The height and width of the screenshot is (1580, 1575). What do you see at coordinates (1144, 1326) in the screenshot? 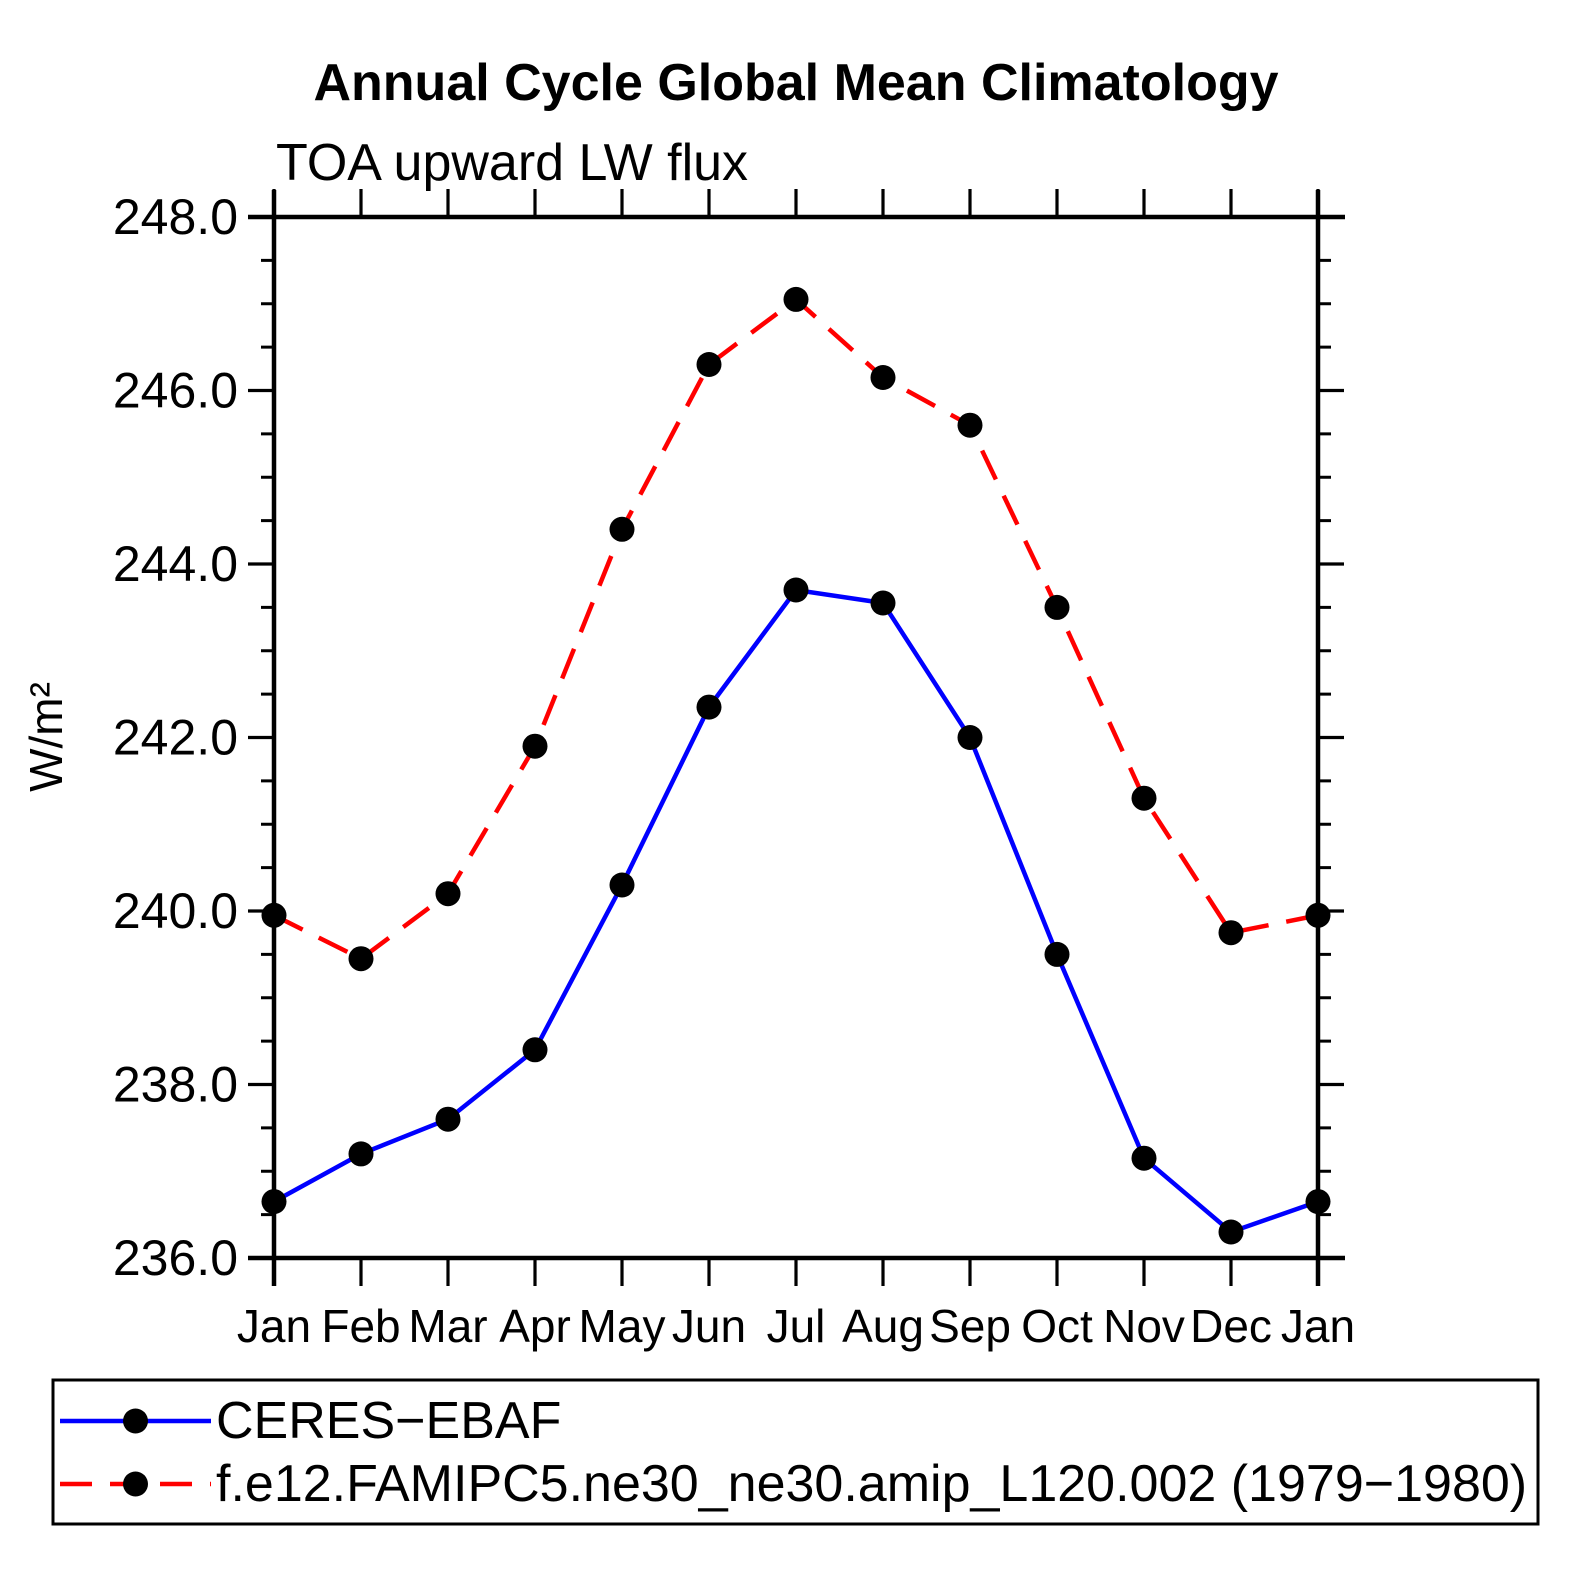
I see `x-tick-label: Nov` at bounding box center [1144, 1326].